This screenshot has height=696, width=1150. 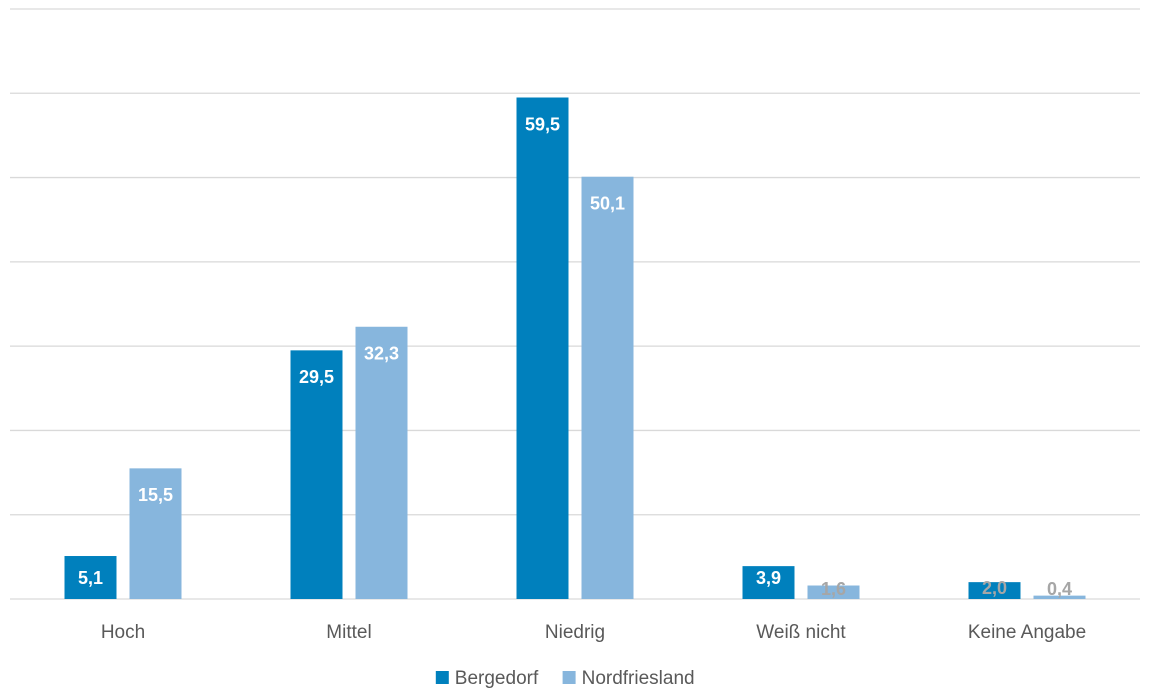 What do you see at coordinates (1059, 589) in the screenshot?
I see `data-label: 0,4` at bounding box center [1059, 589].